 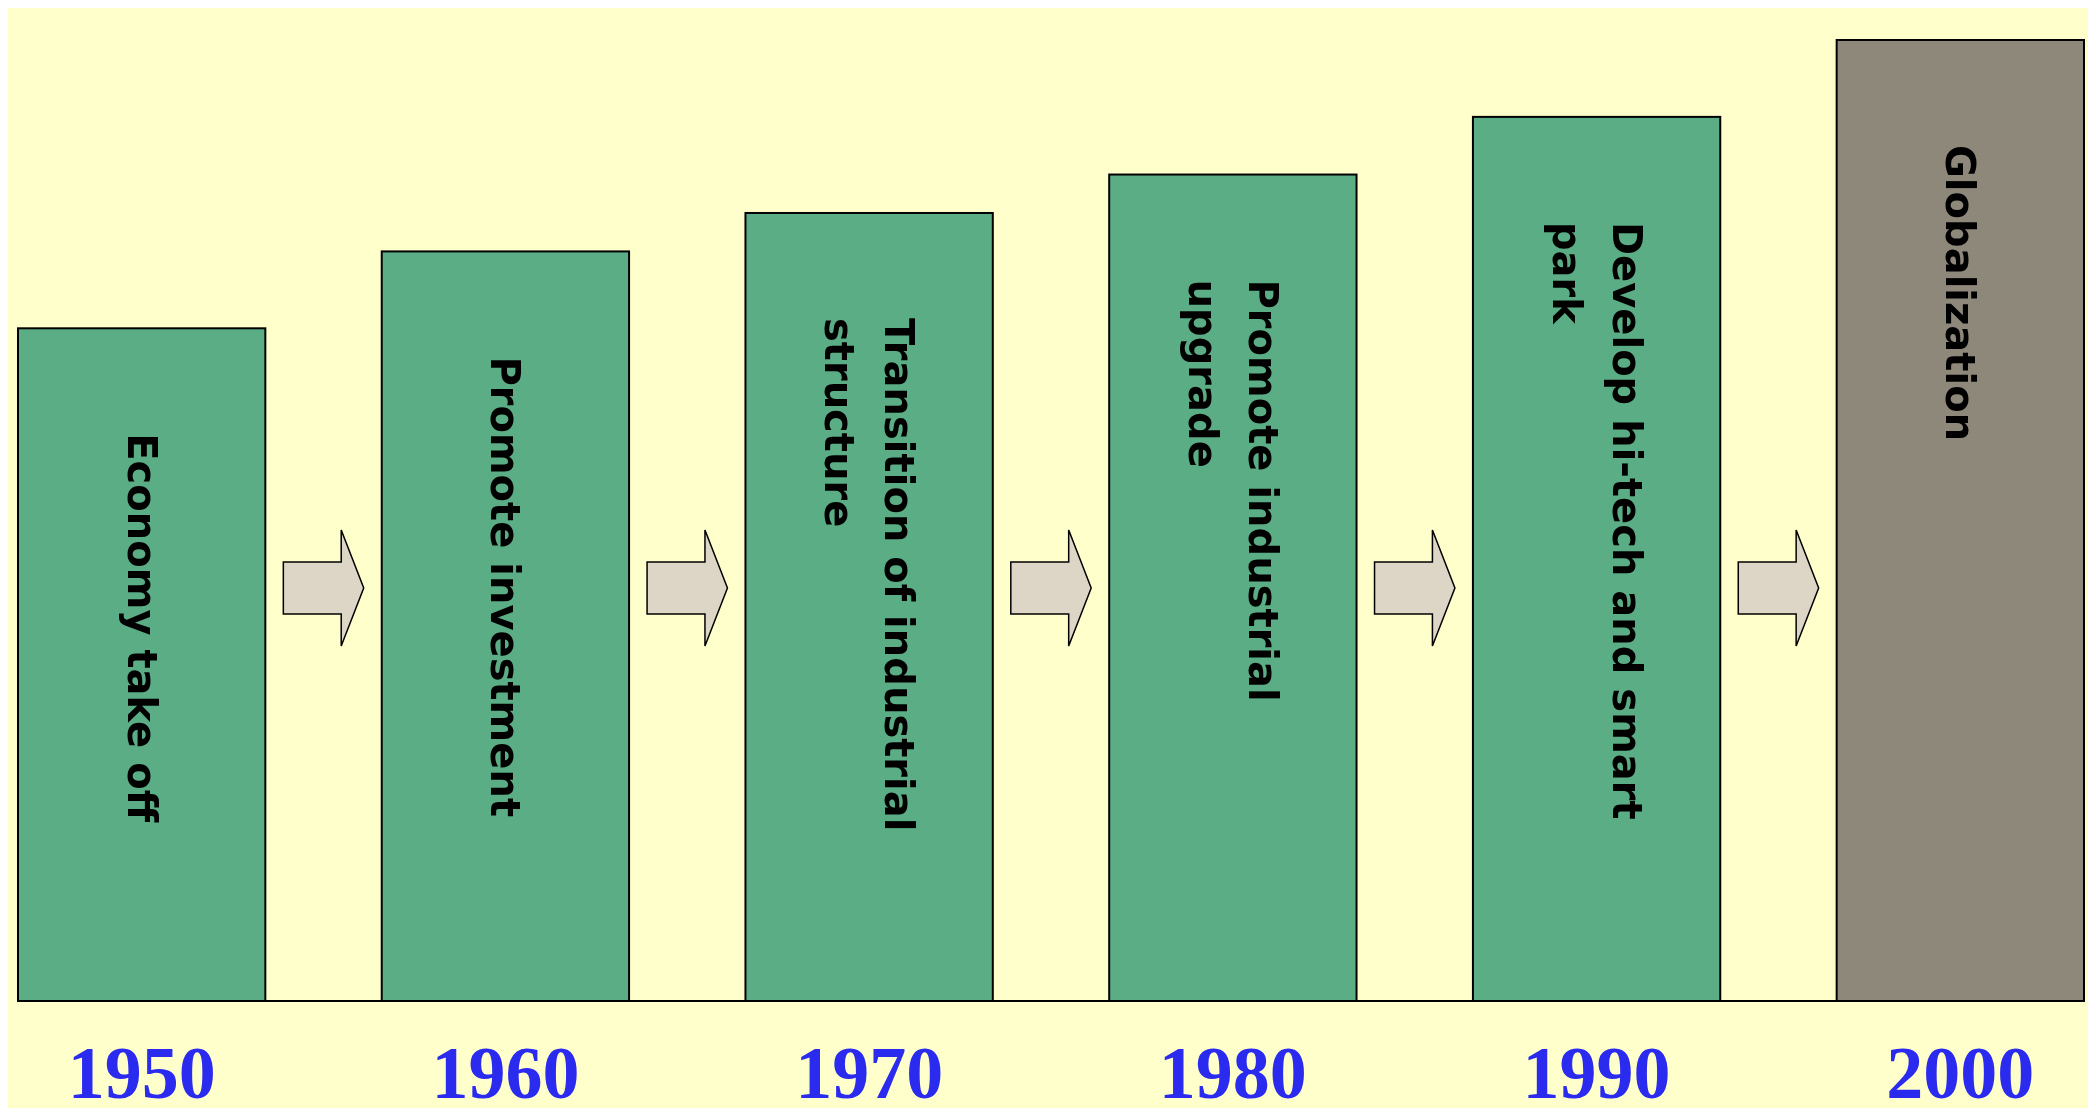 I want to click on x-tick-label: 1970, so click(x=869, y=1072).